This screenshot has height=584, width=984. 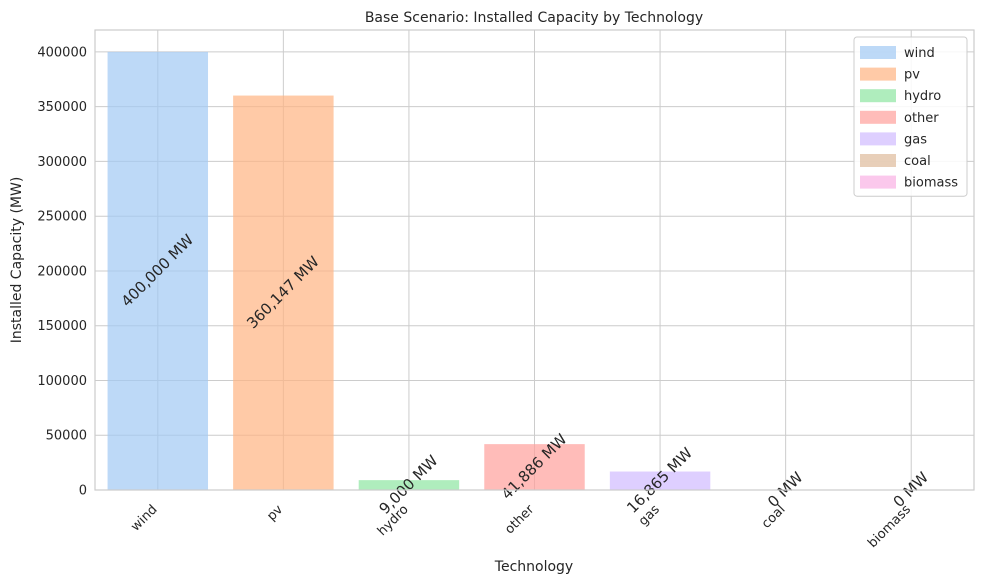 What do you see at coordinates (62, 107) in the screenshot?
I see `y-tick-label: 350000` at bounding box center [62, 107].